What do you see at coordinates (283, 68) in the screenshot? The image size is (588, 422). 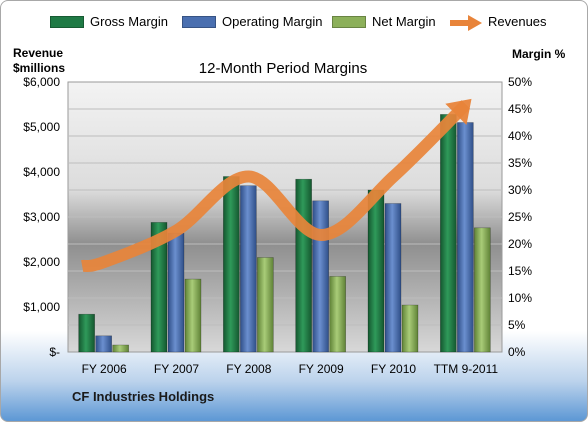 I see `chart-title: 12-Month Period Margins` at bounding box center [283, 68].